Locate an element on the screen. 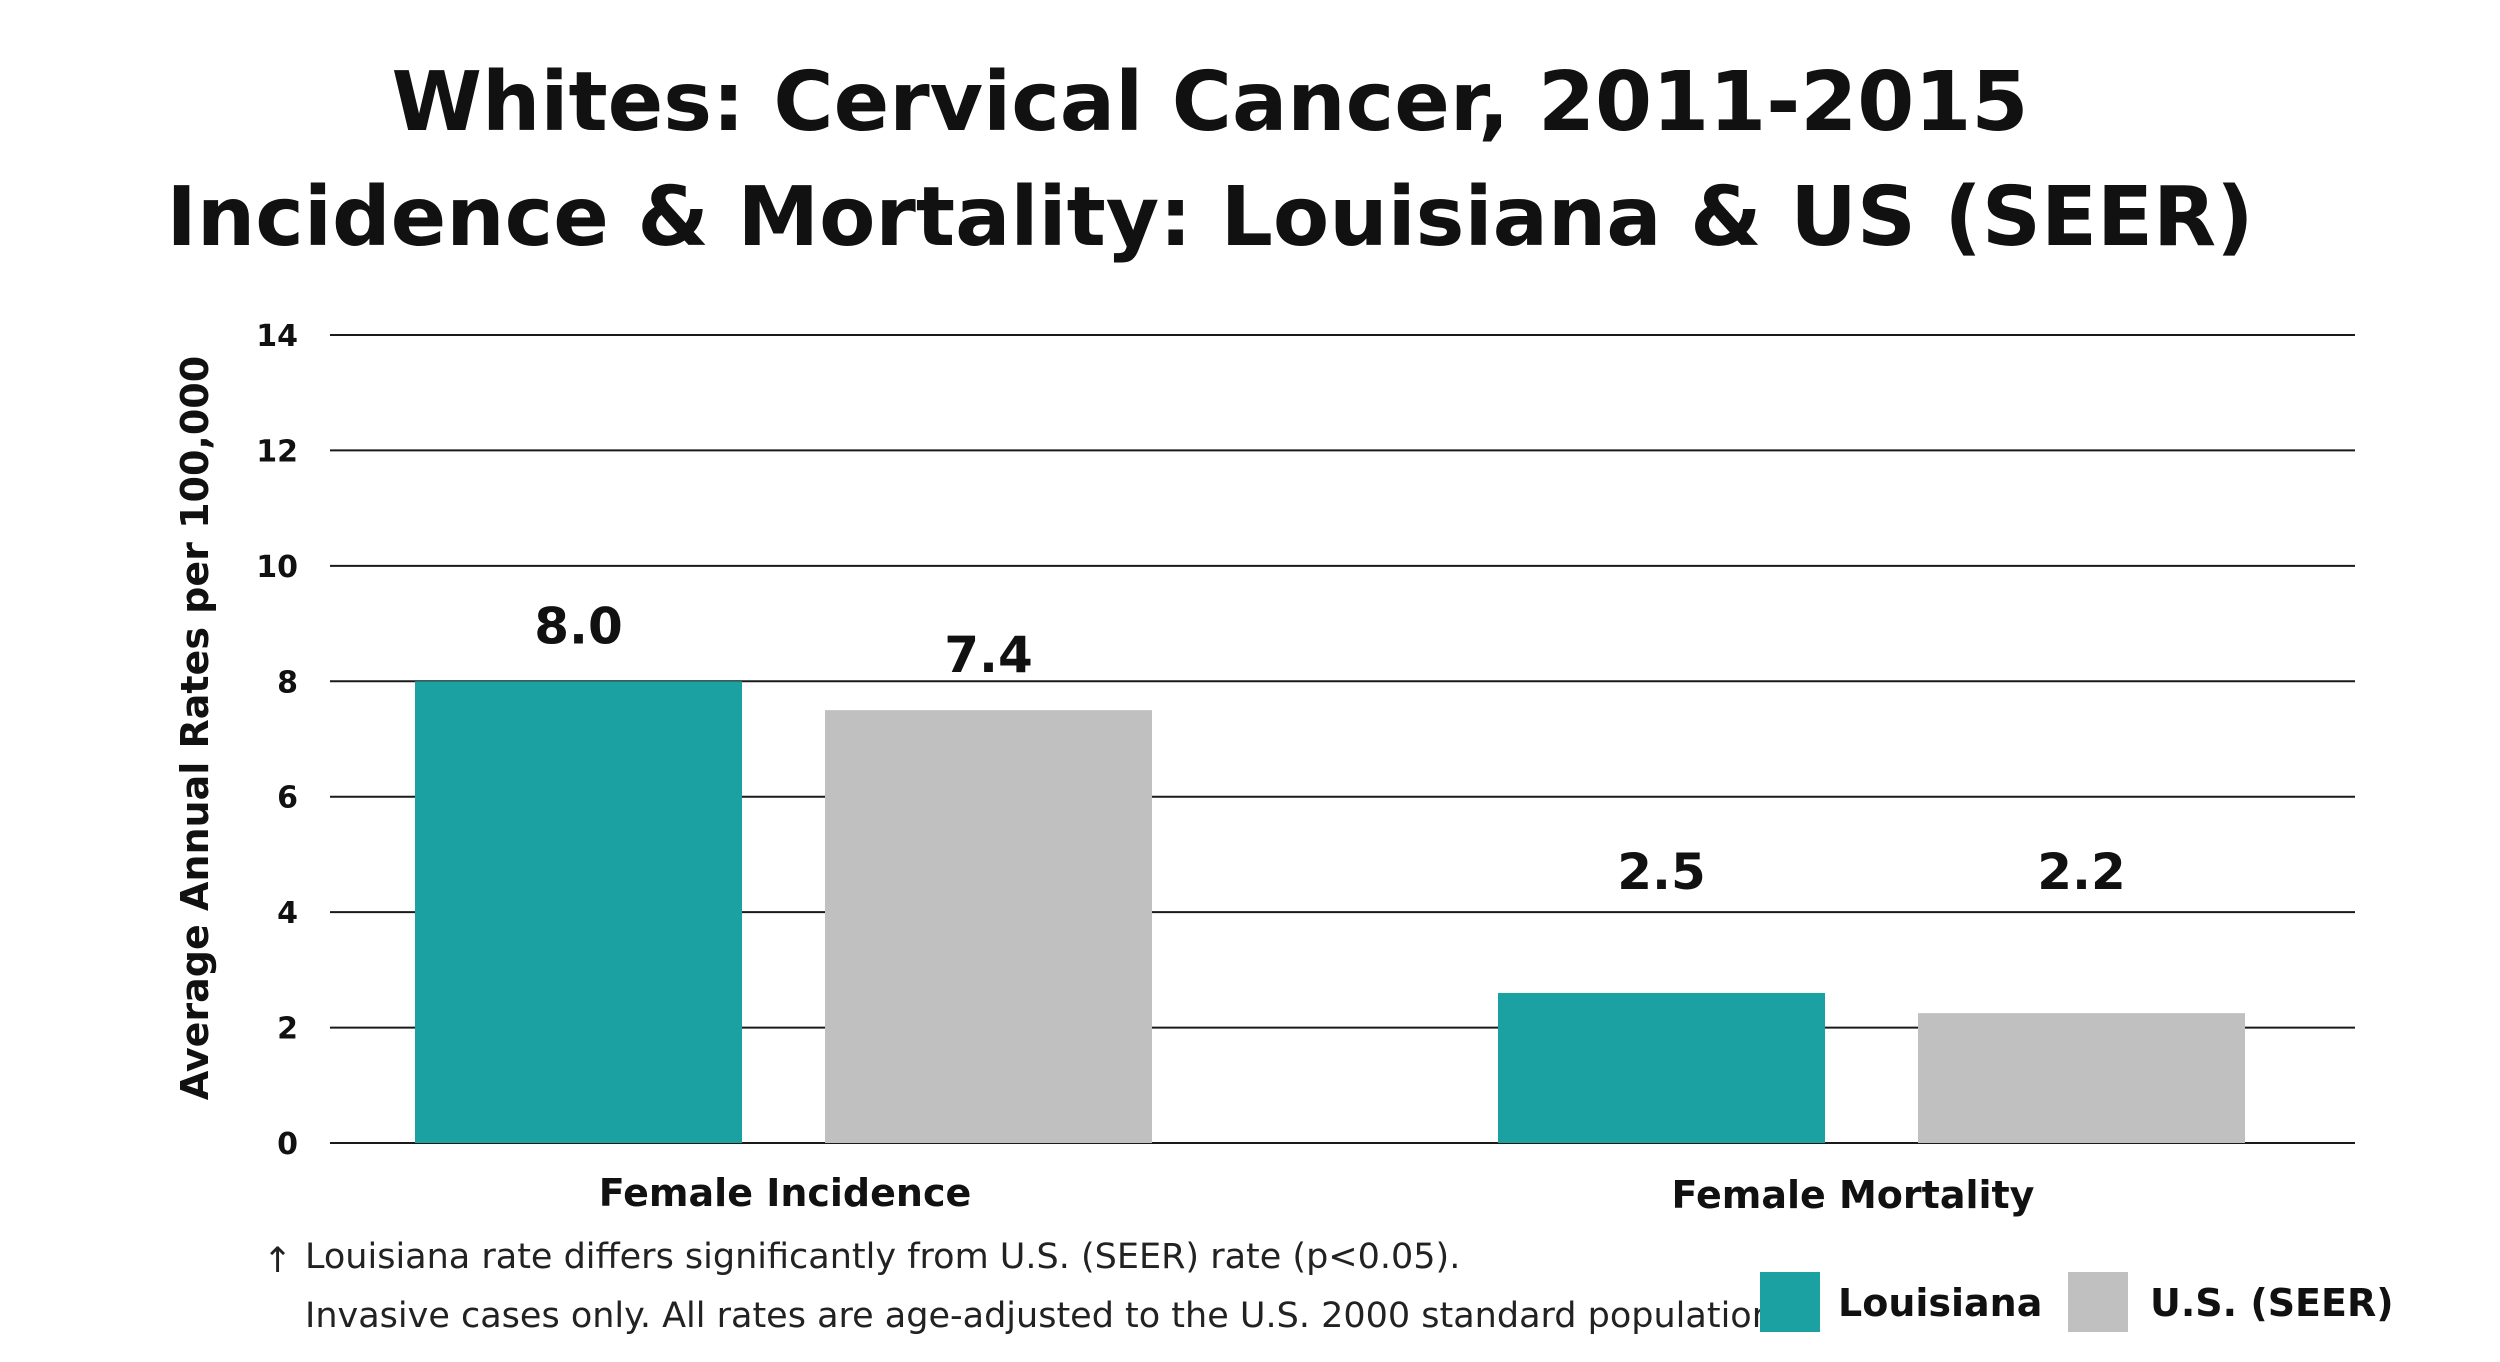  data-labels: 8.0 2.5 7.4 2.2 is located at coordinates (1330, 749).